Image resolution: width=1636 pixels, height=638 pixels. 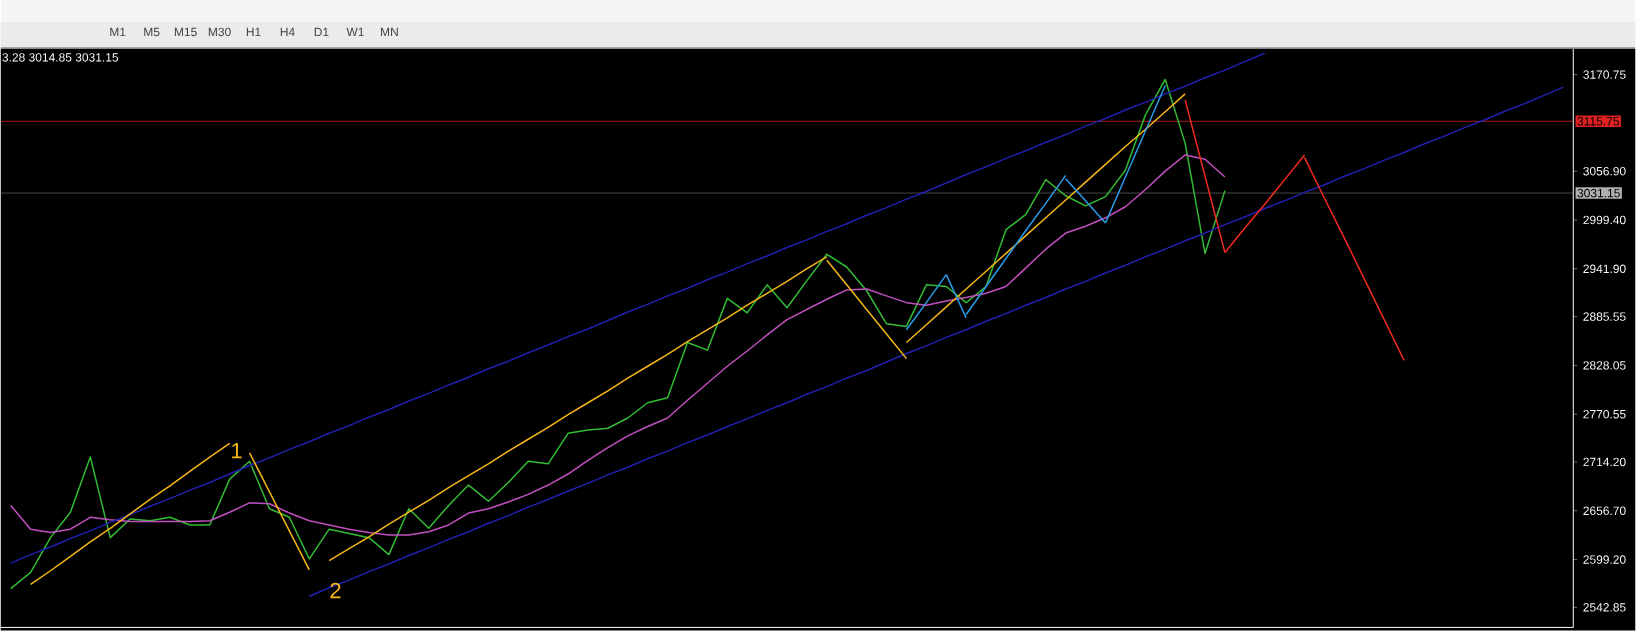 What do you see at coordinates (152, 31) in the screenshot?
I see `text: M5` at bounding box center [152, 31].